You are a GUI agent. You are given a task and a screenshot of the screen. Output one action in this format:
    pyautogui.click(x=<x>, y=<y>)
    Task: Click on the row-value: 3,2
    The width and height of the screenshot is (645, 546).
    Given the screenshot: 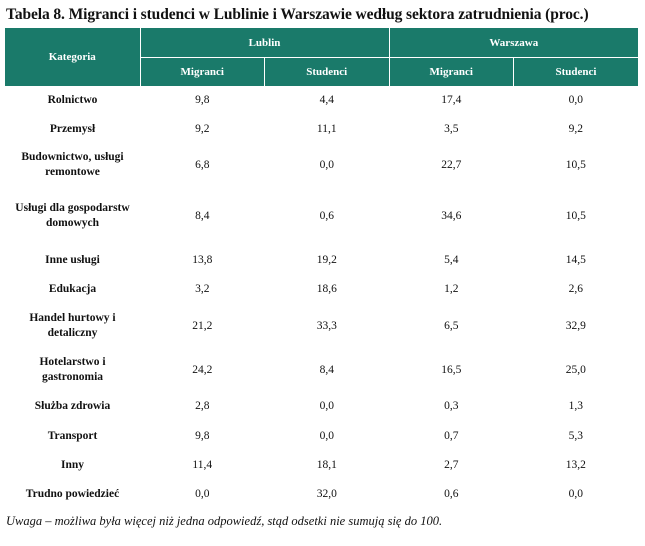 What is the action you would take?
    pyautogui.click(x=202, y=289)
    